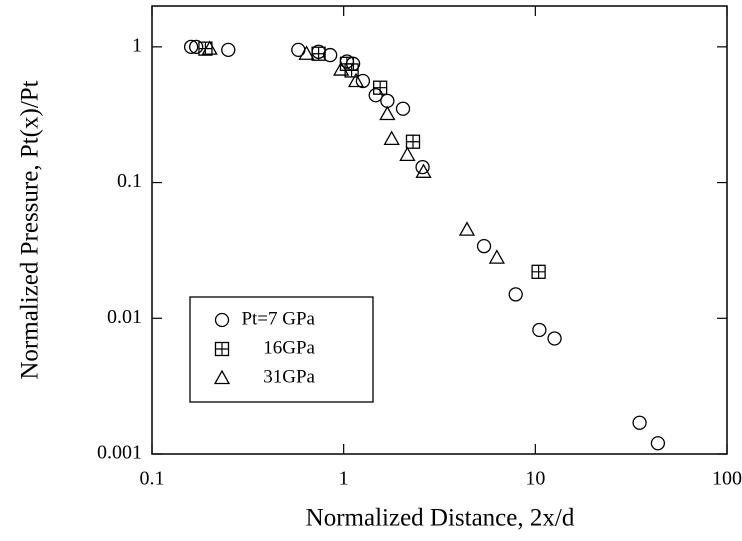  Describe the element at coordinates (535, 479) in the screenshot. I see `x-tick-label: 10` at that location.